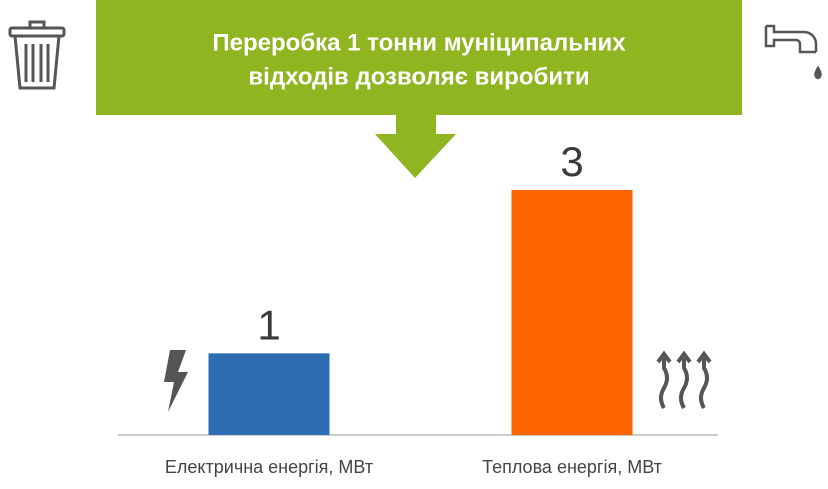  Describe the element at coordinates (269, 467) in the screenshot. I see `x-tick-label: Електрична енергія, МВт` at that location.